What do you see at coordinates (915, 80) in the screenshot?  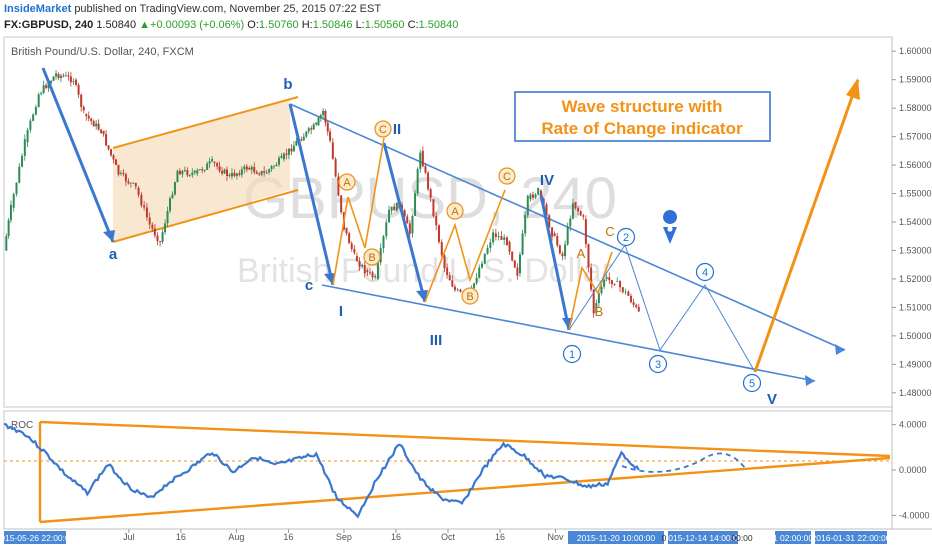 I see `price-tick-label: 1.59000` at bounding box center [915, 80].